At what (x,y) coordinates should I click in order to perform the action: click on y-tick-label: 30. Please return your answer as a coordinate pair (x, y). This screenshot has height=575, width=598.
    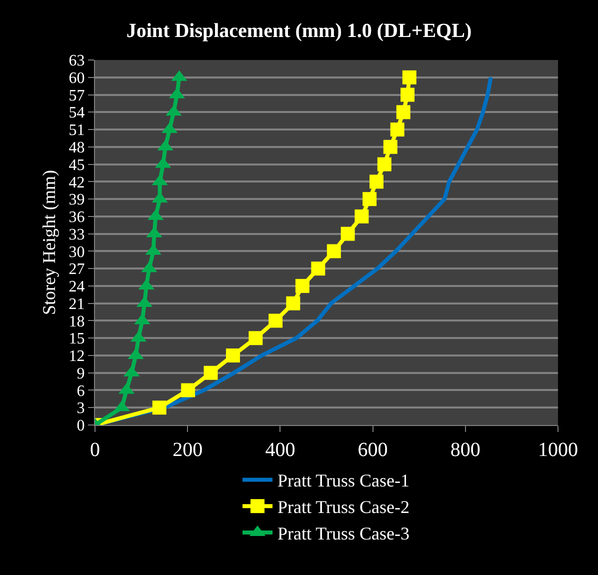
    Looking at the image, I should click on (76, 252).